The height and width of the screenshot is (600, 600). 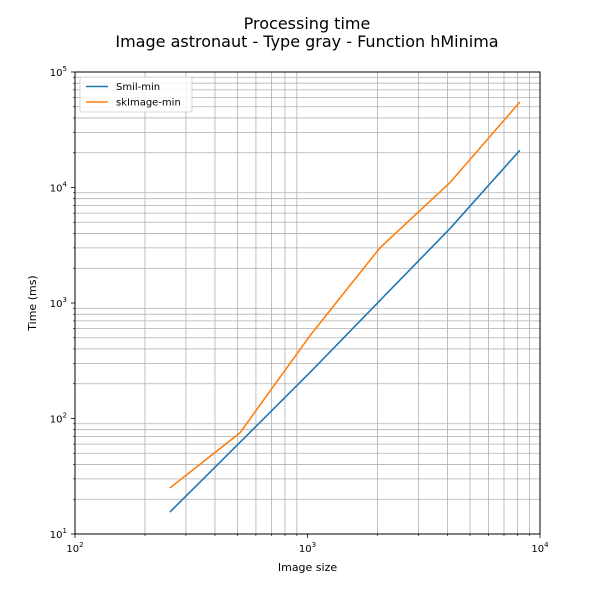 I want to click on y-tick-label: 10⁵, so click(x=58, y=72).